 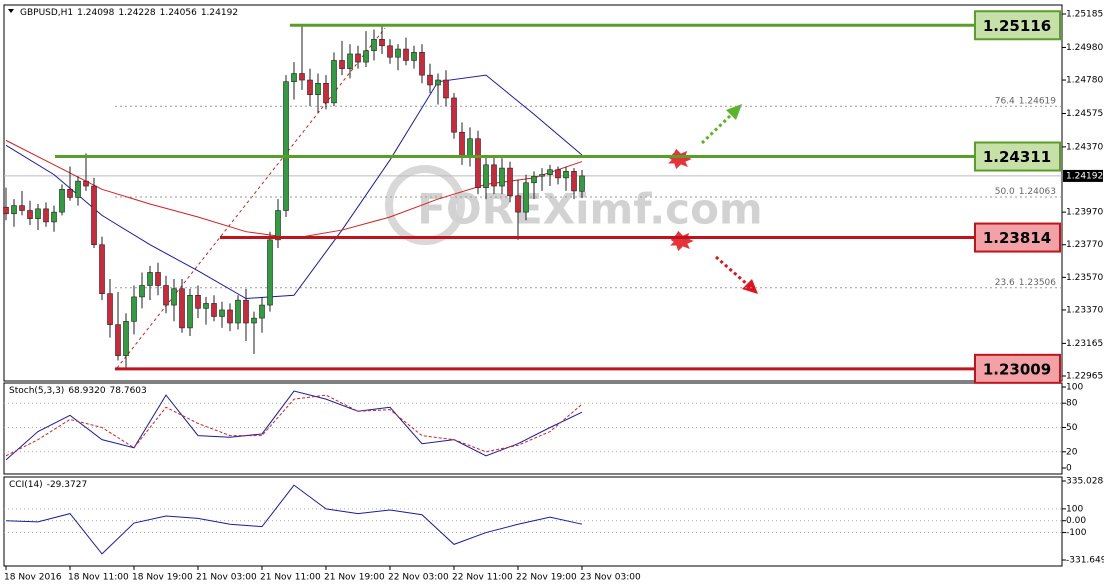 What do you see at coordinates (1005, 101) in the screenshot?
I see `fib-ratio: 76.4` at bounding box center [1005, 101].